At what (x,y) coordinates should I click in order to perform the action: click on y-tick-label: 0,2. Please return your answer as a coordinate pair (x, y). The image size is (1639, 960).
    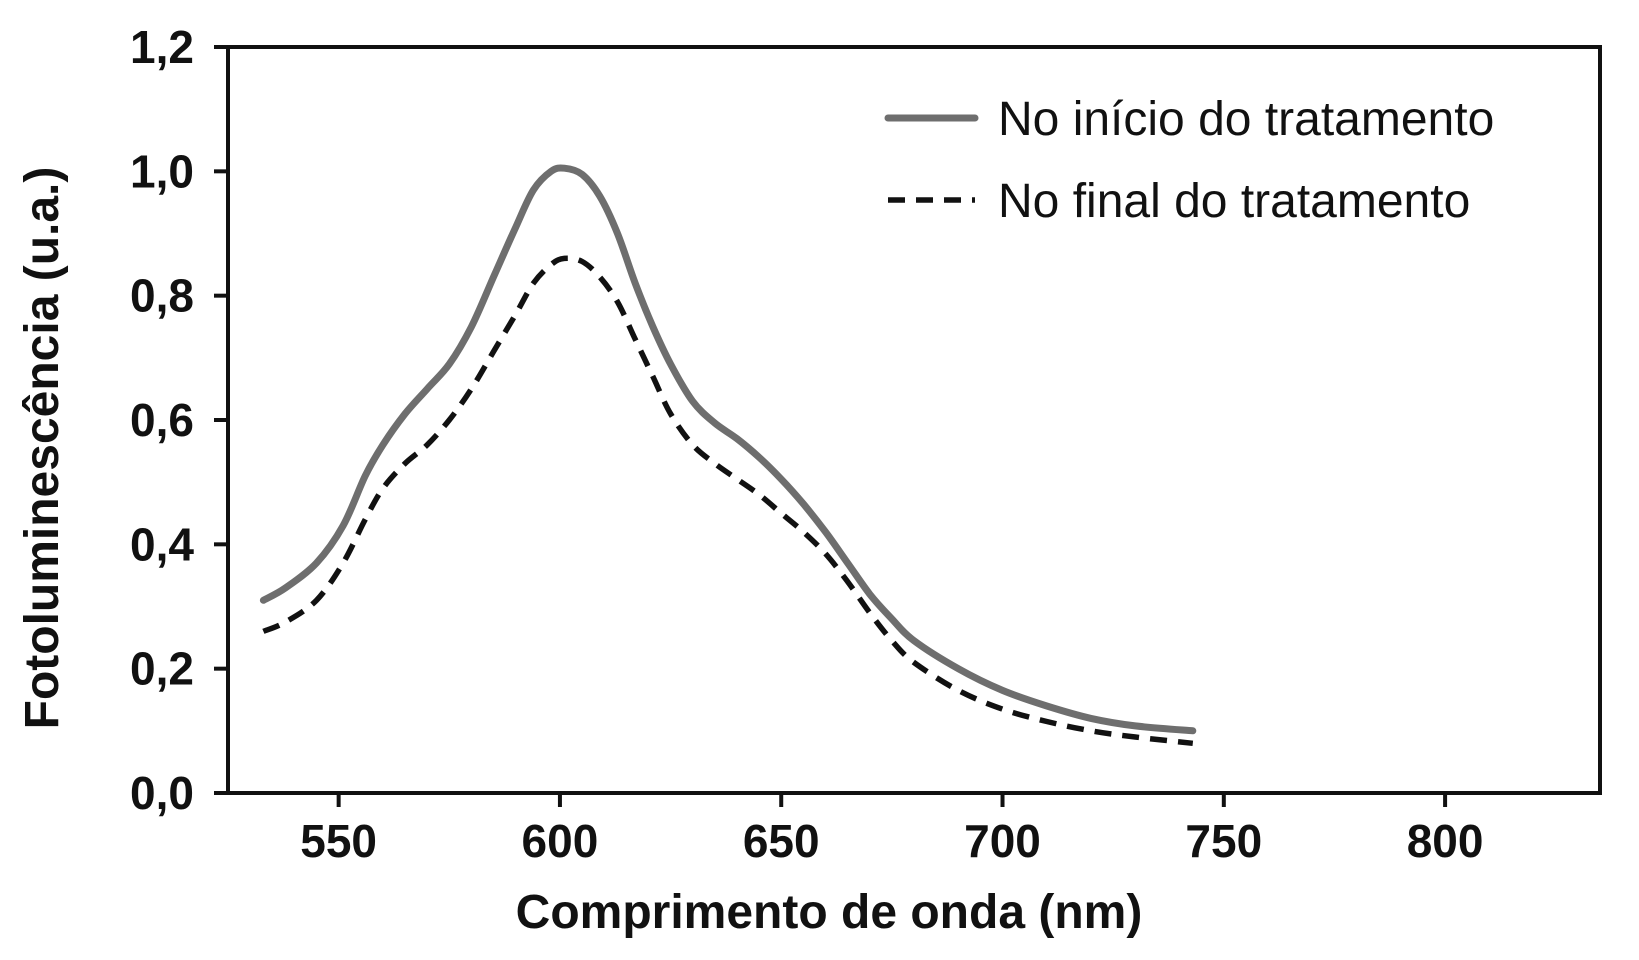
    Looking at the image, I should click on (162, 669).